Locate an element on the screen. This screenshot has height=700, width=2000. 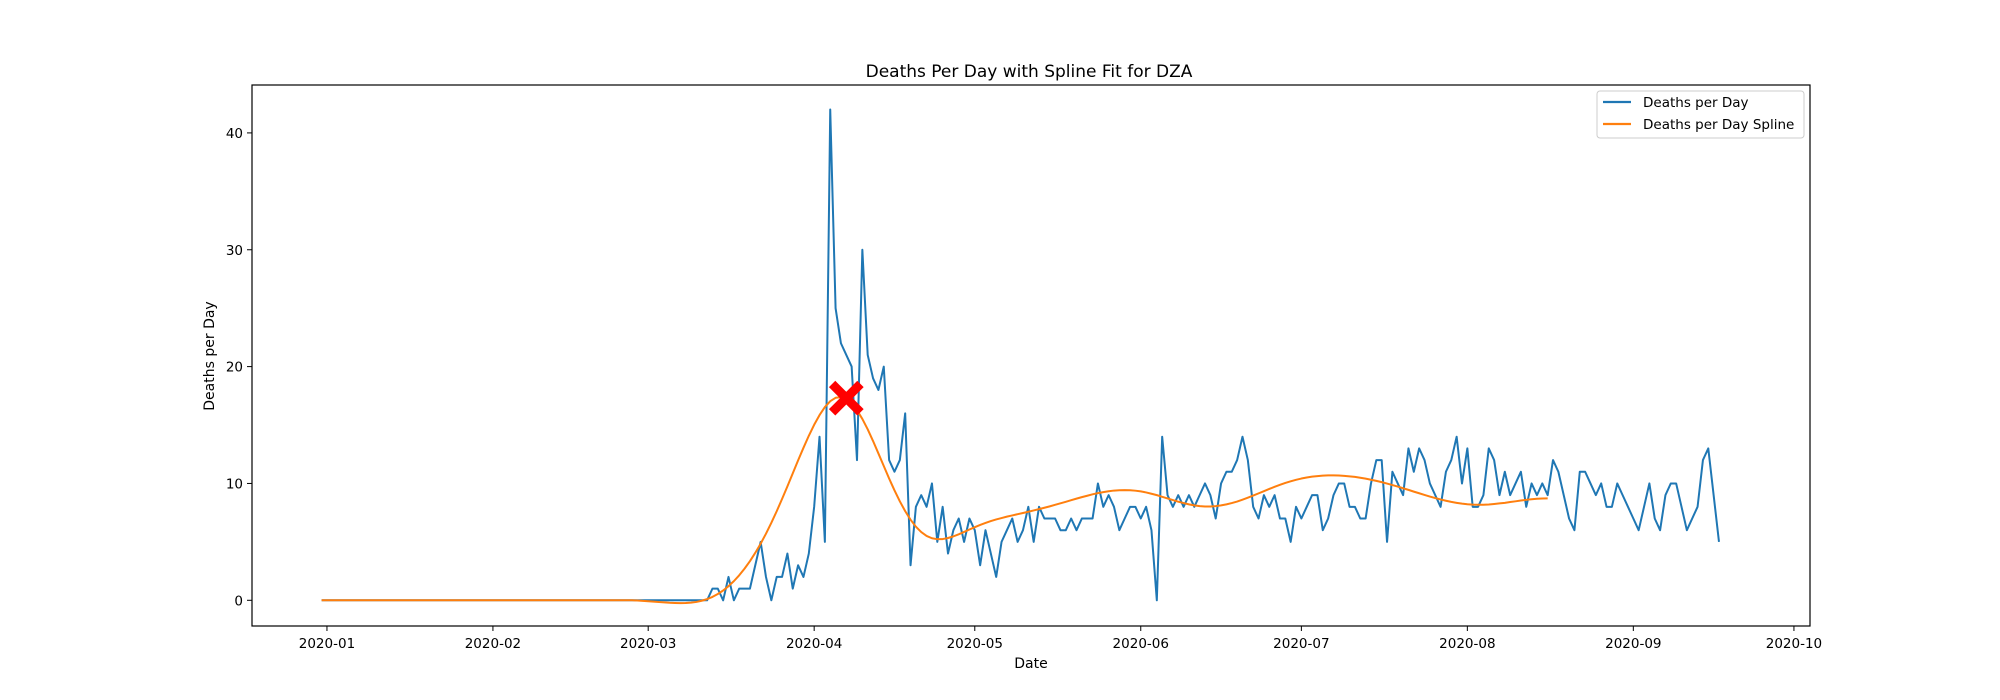
x-tick-label: 2020-09 is located at coordinates (1633, 644).